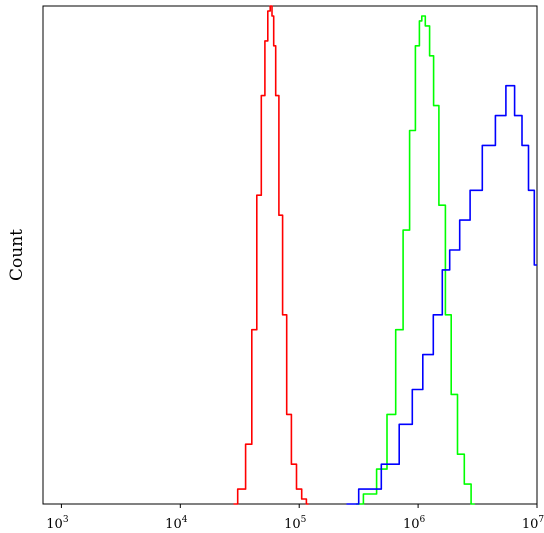 The width and height of the screenshot is (544, 533). I want to click on x-tick-label: 104, so click(176, 523).